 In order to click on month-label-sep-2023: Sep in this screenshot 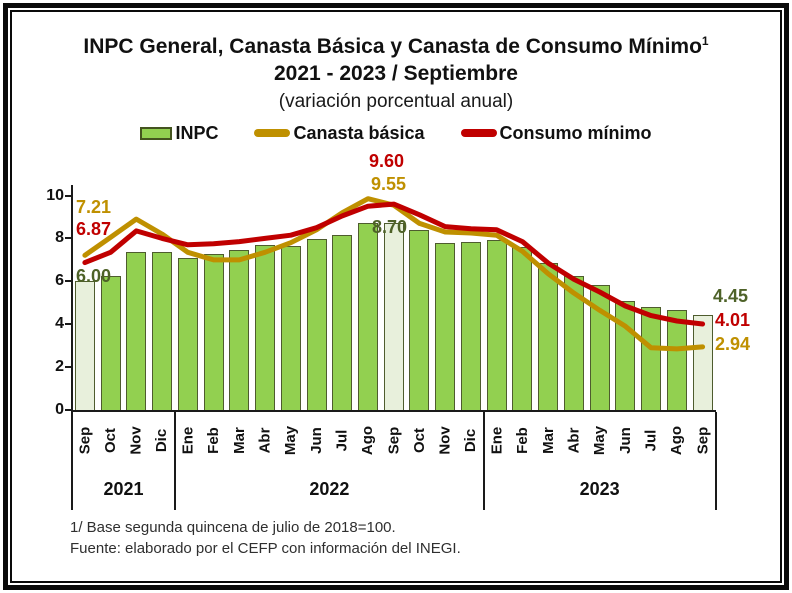, I will do `click(703, 440)`.